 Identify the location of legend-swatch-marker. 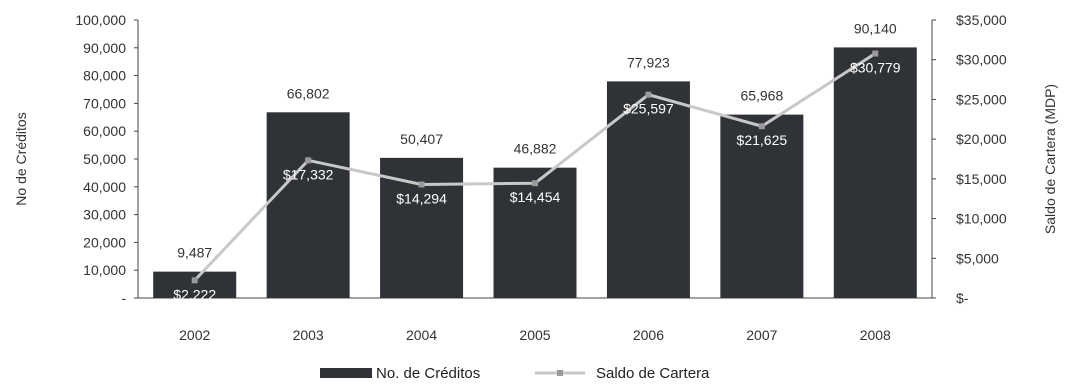
(560, 373).